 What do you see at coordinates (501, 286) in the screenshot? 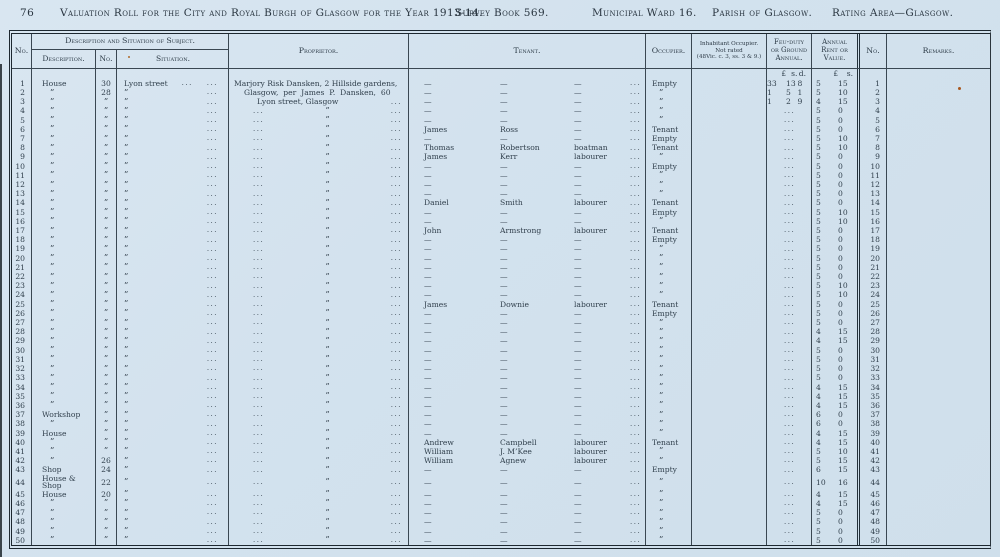
I see `table-row: 23”””......”... — — —...”... 5 10 23` at bounding box center [501, 286].